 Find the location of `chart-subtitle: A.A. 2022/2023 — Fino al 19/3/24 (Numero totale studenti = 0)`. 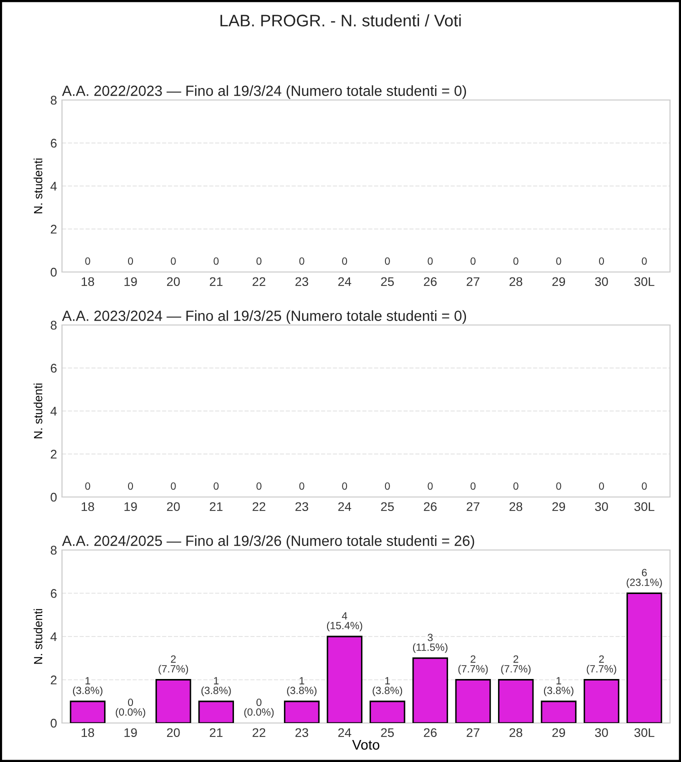

chart-subtitle: A.A. 2022/2023 — Fino al 19/3/24 (Numero totale studenti = 0) is located at coordinates (264, 92).